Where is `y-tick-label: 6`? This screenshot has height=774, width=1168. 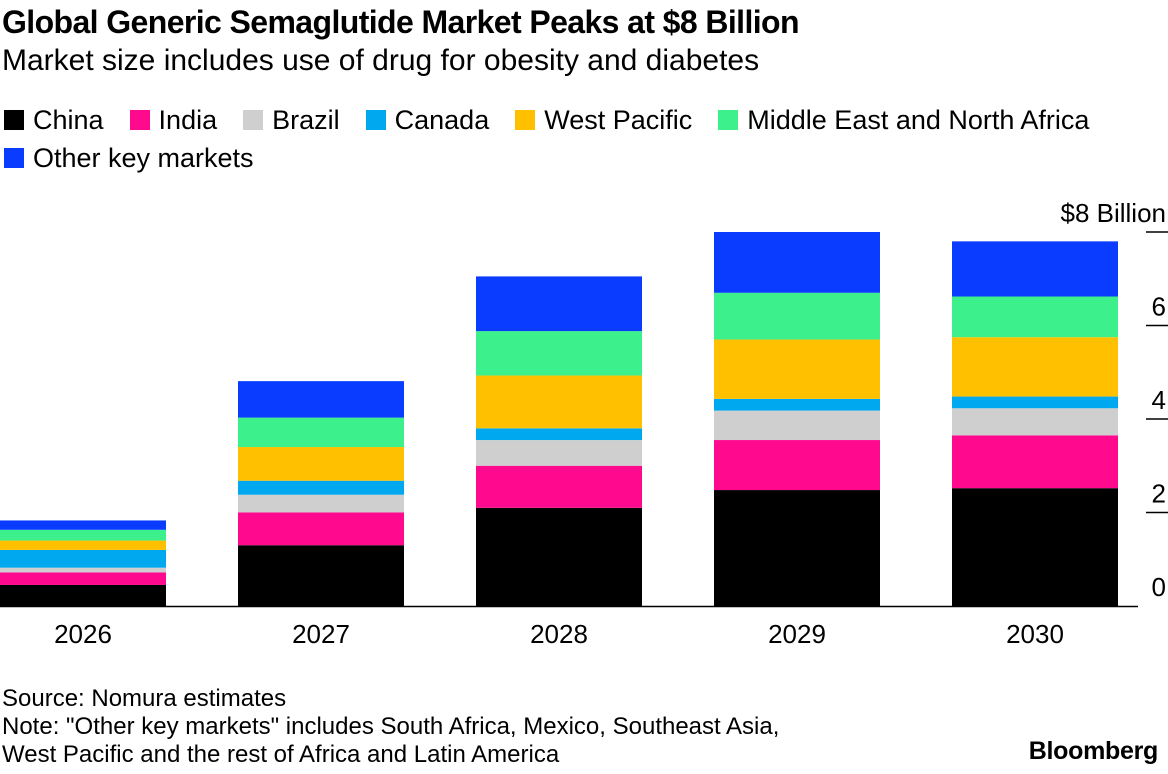 y-tick-label: 6 is located at coordinates (1159, 307).